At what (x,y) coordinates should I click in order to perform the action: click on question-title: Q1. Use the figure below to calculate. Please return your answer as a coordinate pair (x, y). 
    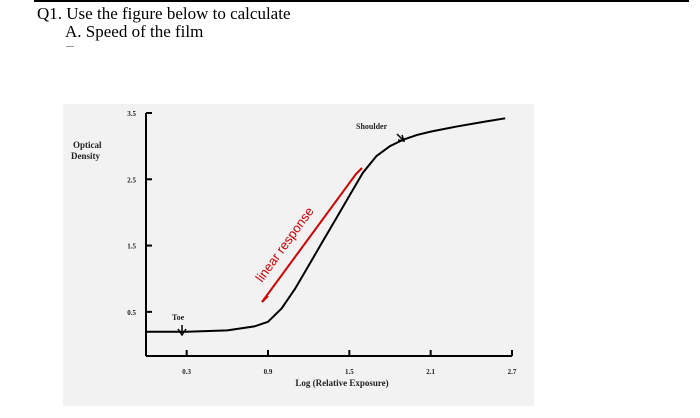
    Looking at the image, I should click on (164, 13).